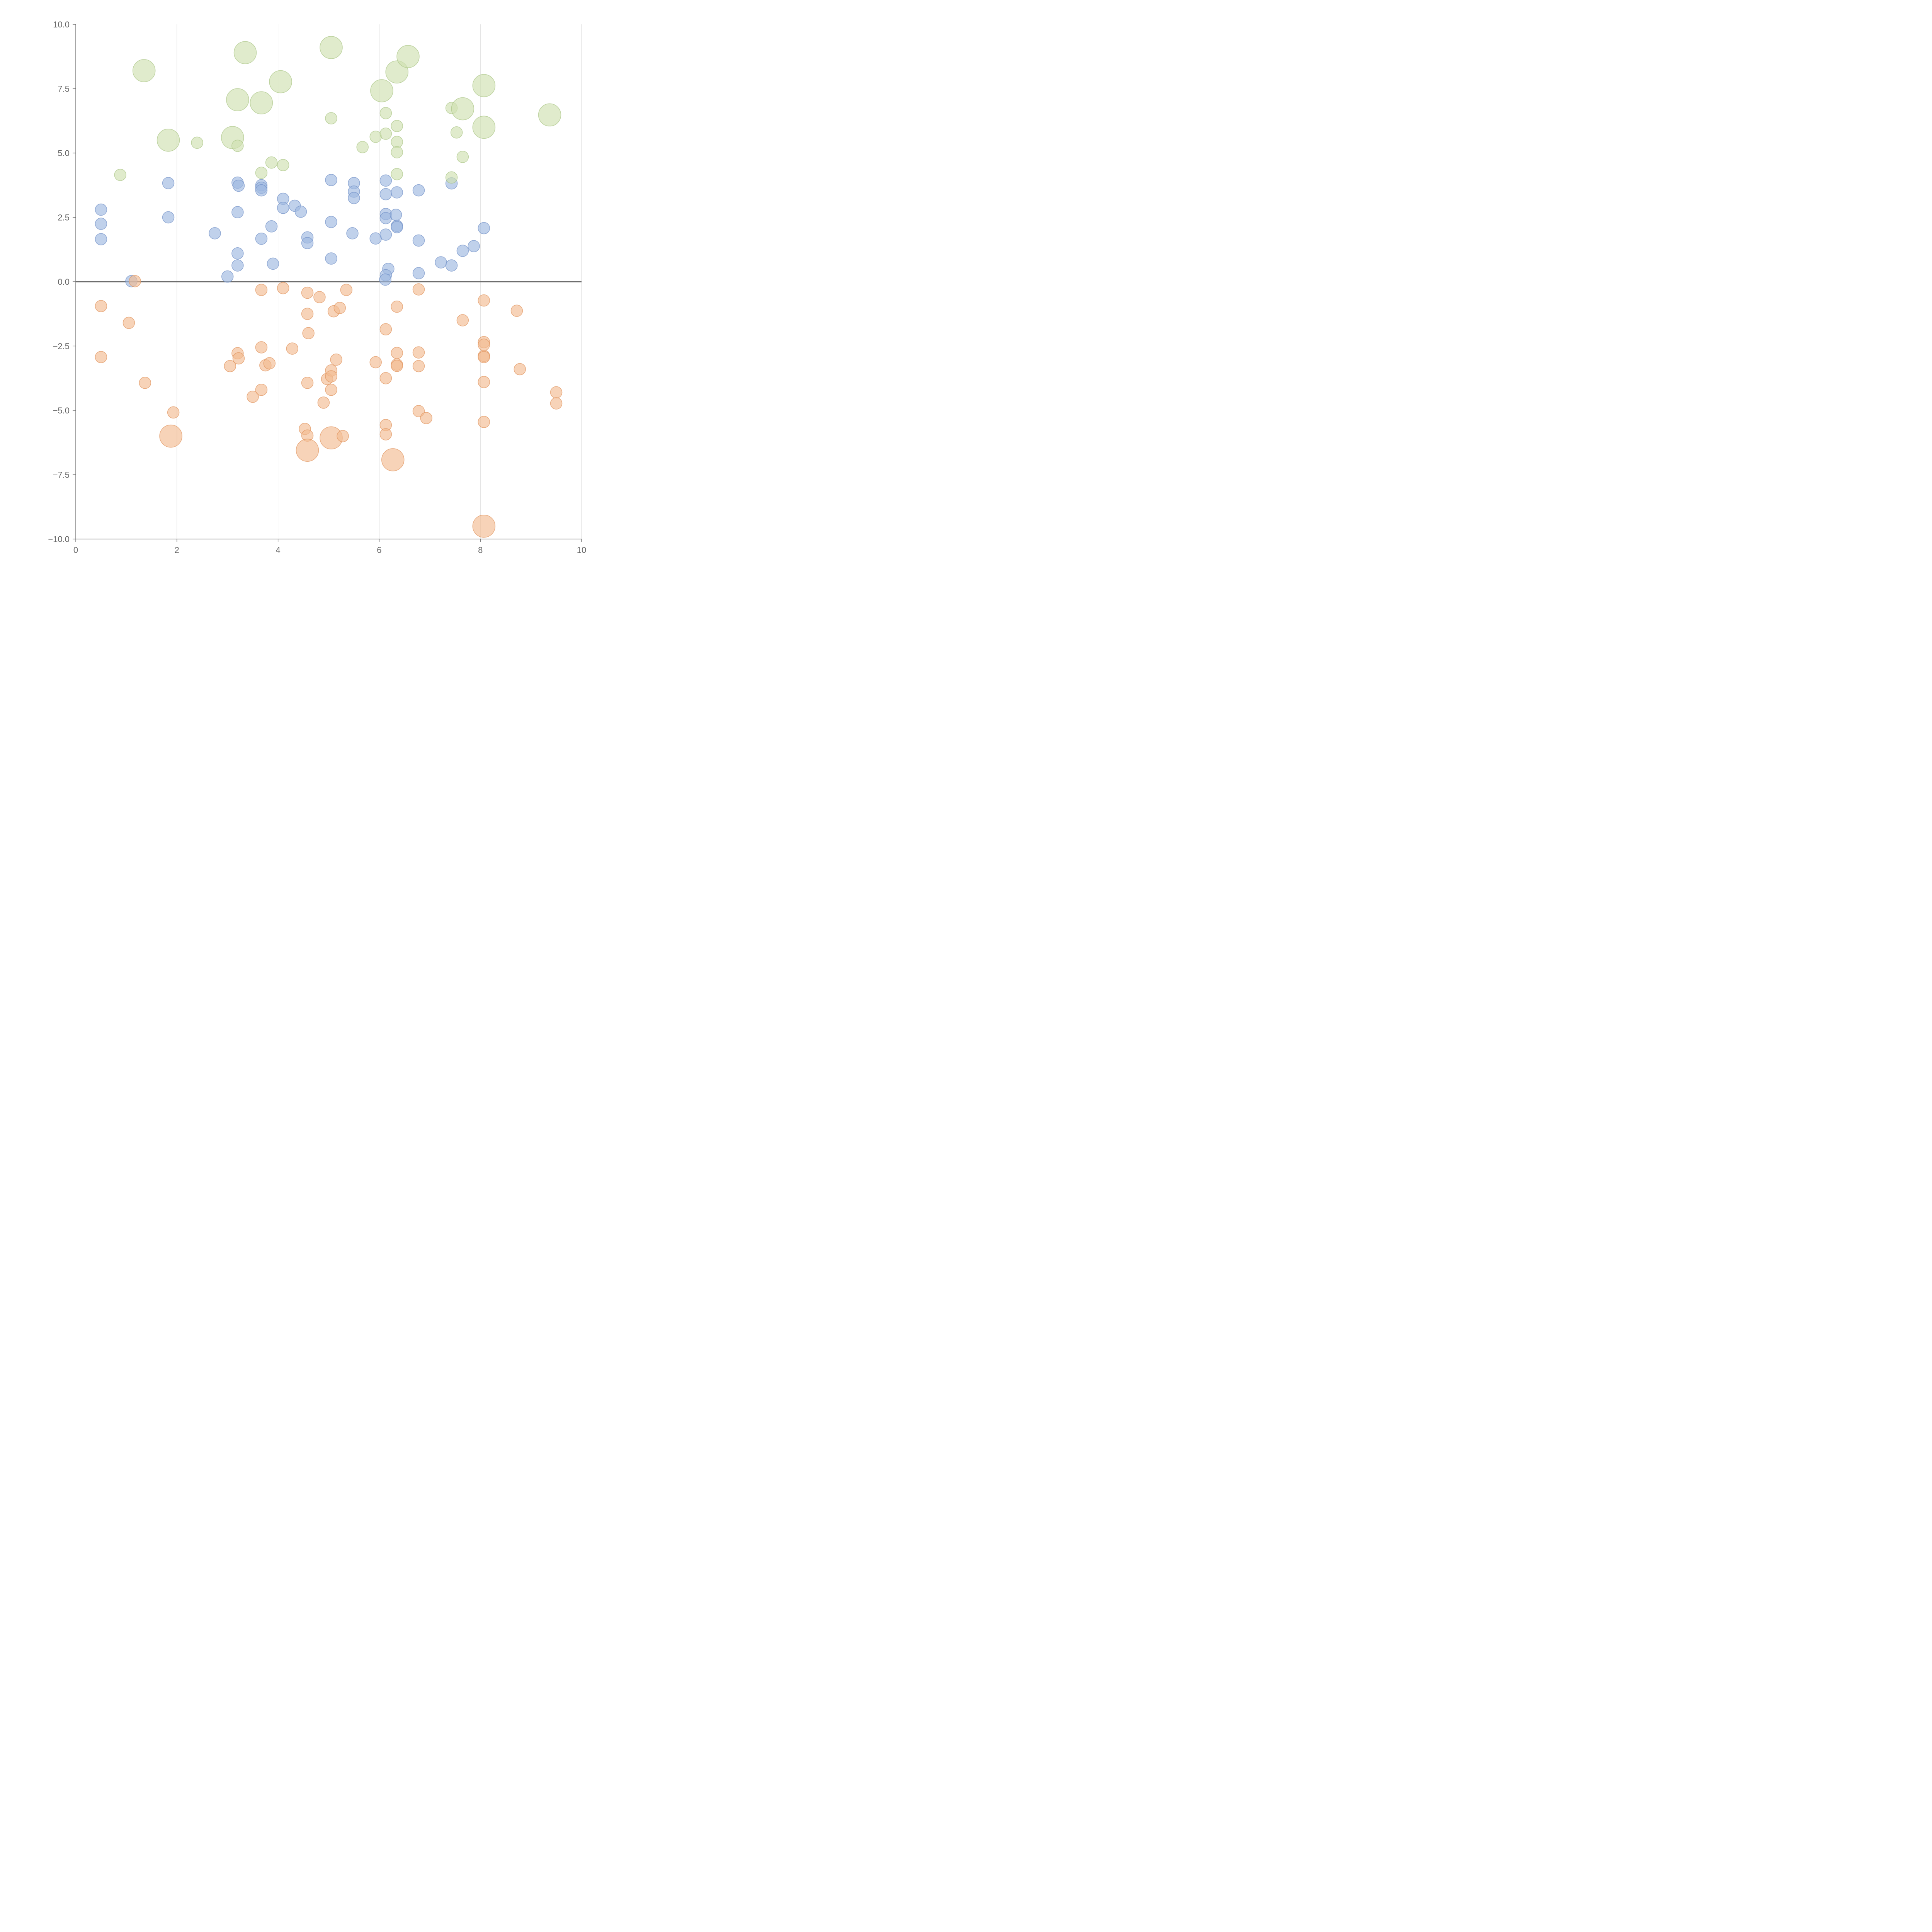  What do you see at coordinates (481, 550) in the screenshot?
I see `x-tick-label: 8` at bounding box center [481, 550].